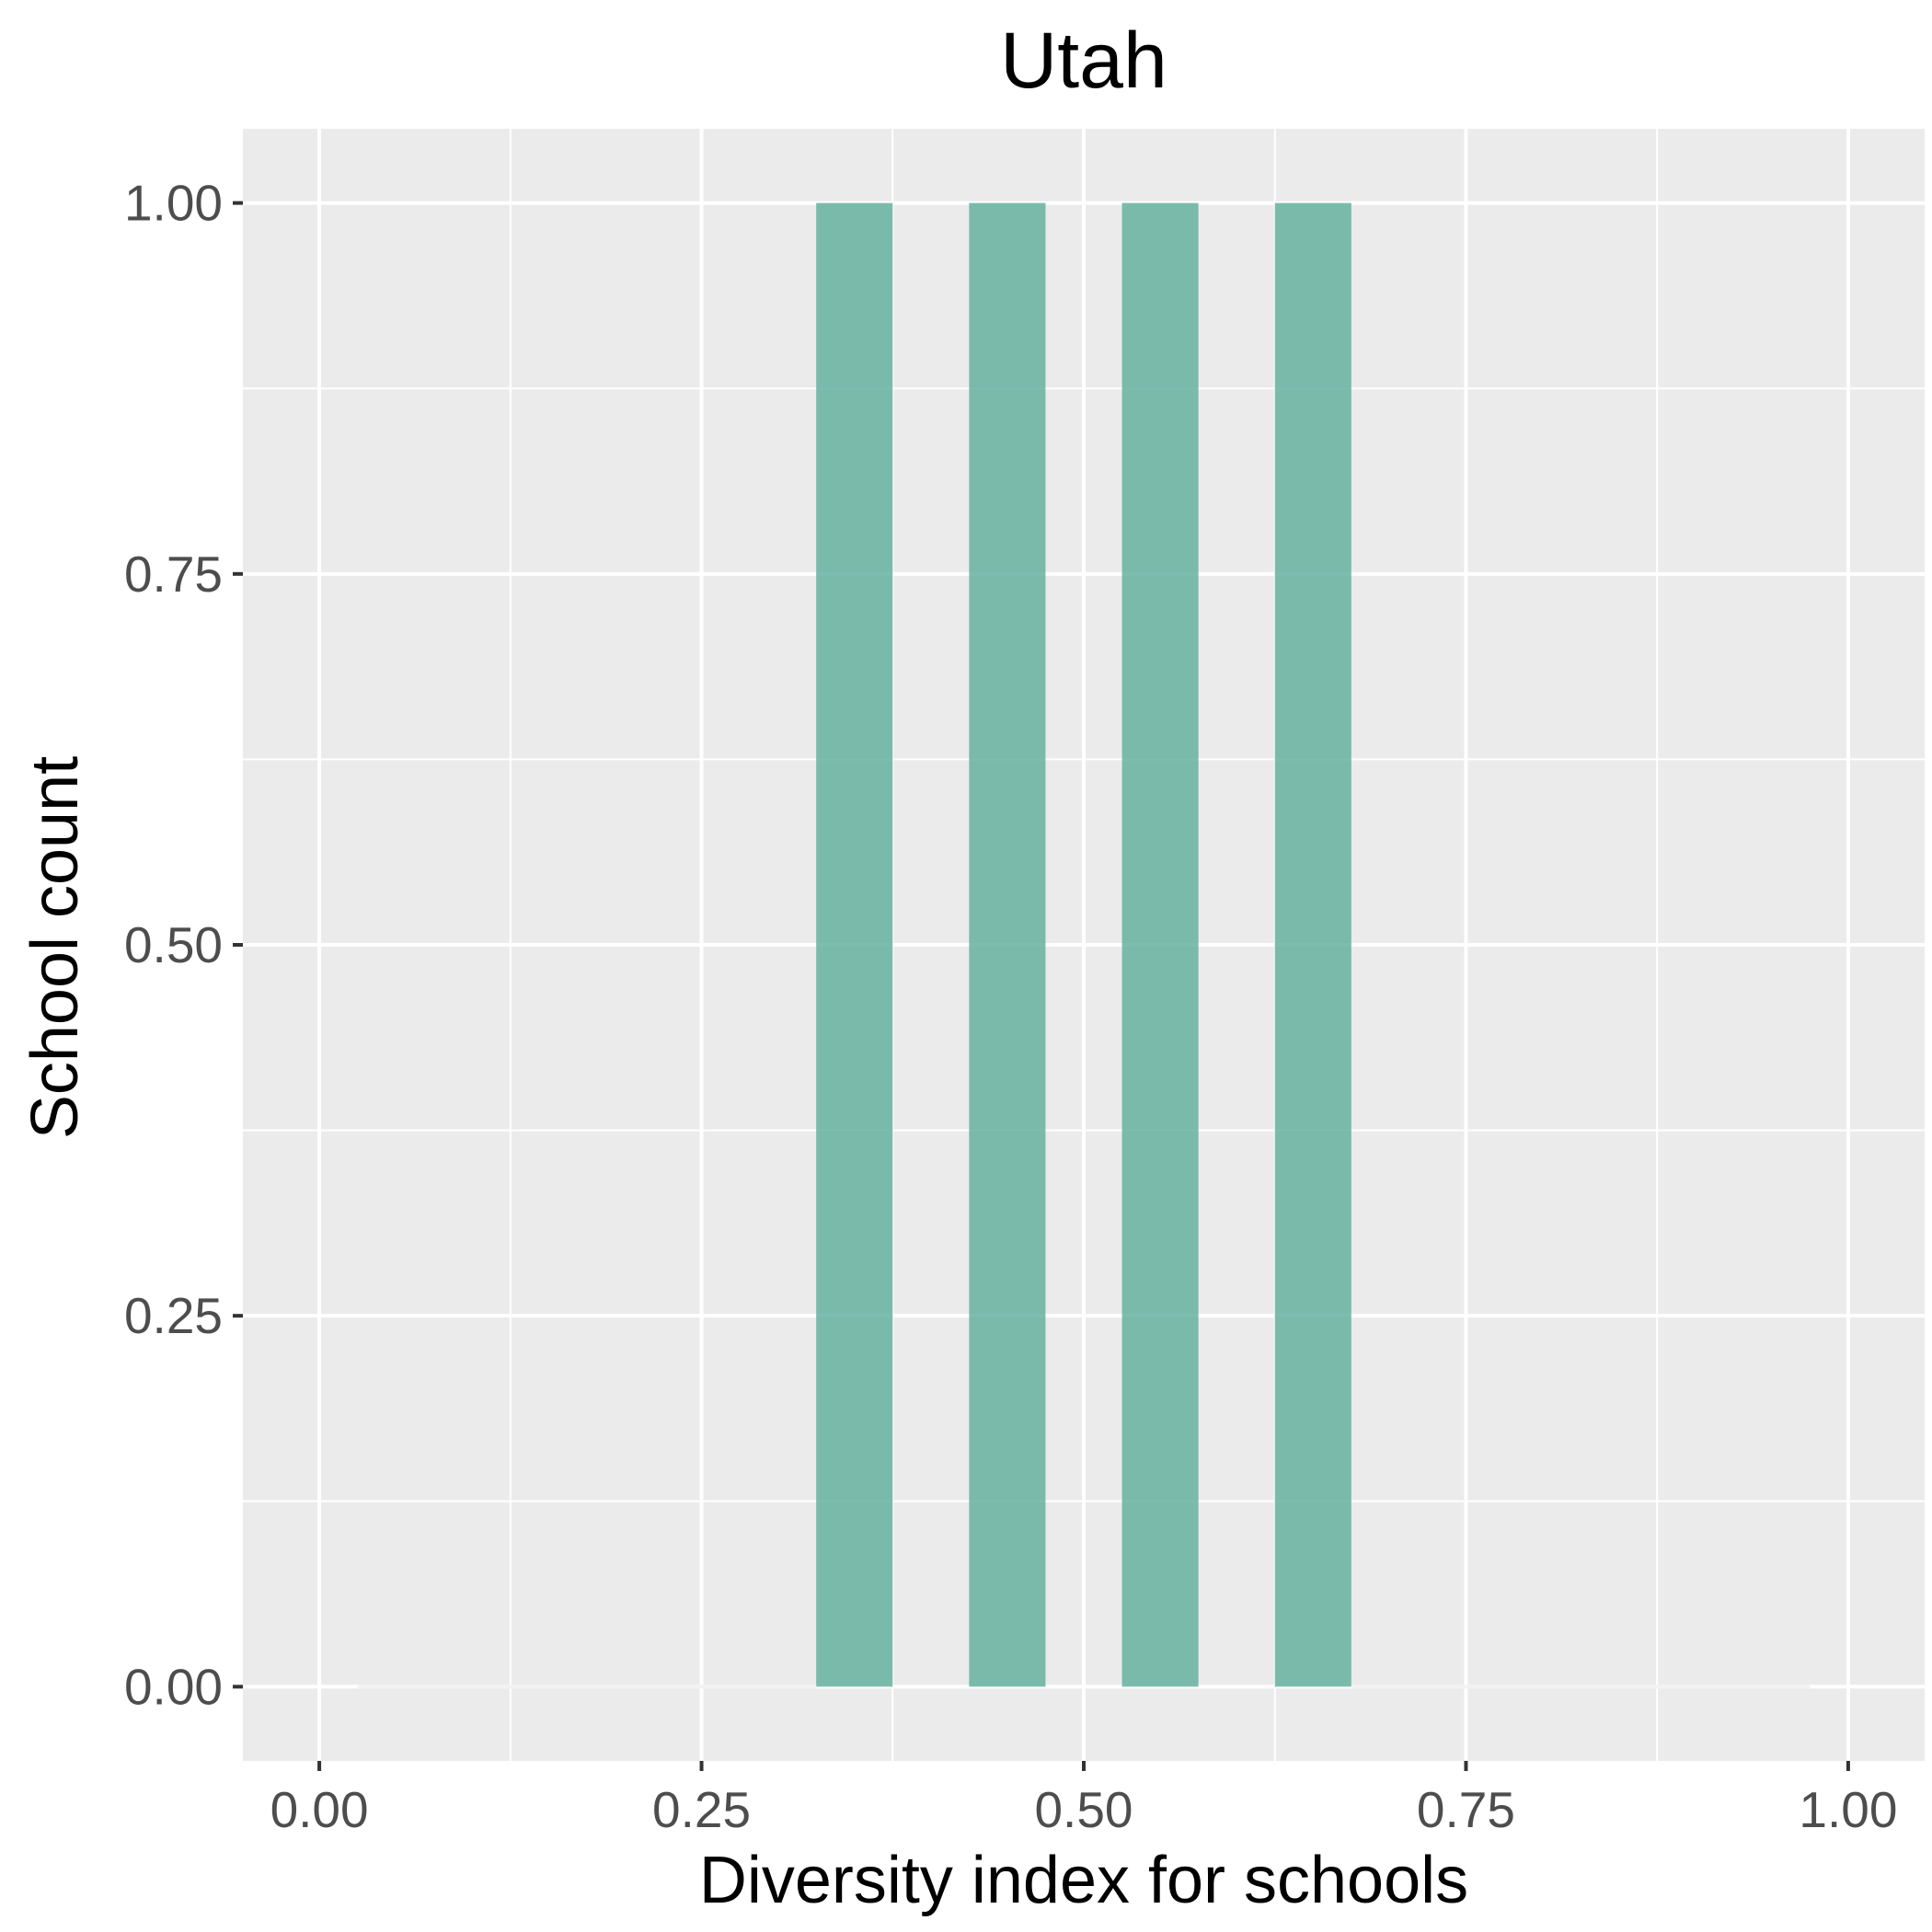 Image resolution: width=1932 pixels, height=1932 pixels. Describe the element at coordinates (1083, 1880) in the screenshot. I see `x-axis-title: Diversity index for schools` at that location.